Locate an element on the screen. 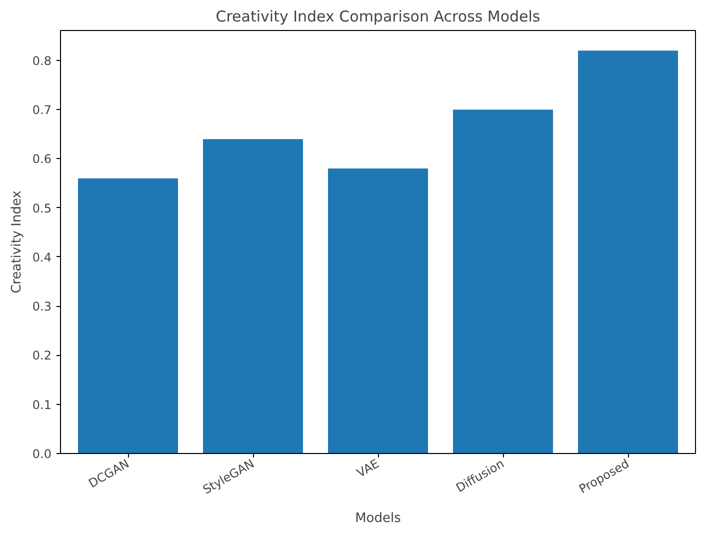  x-axis-title: Models is located at coordinates (378, 518).